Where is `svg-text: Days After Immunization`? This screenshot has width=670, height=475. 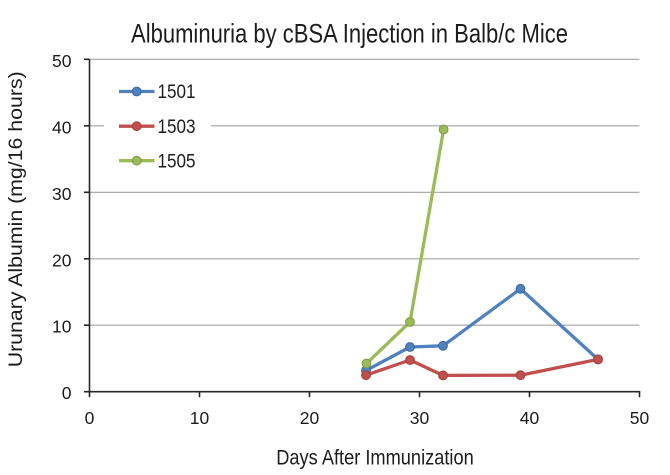 svg-text: Days After Immunization is located at coordinates (375, 457).